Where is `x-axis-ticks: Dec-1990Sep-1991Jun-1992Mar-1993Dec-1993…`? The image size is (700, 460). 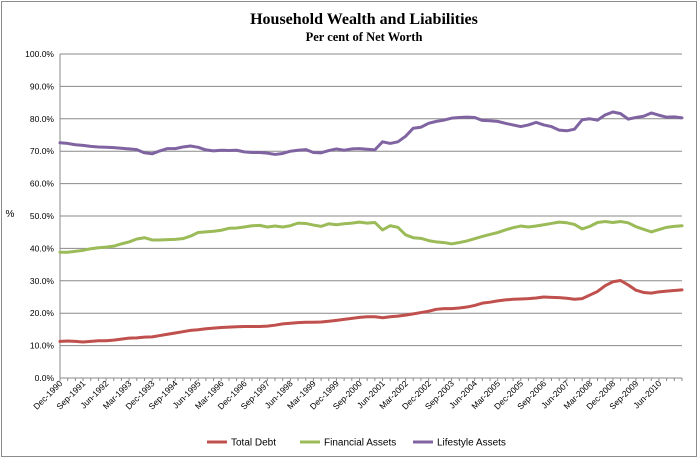
x-axis-ticks: Dec-1990Sep-1991Jun-1992Mar-1993Dec-1993… is located at coordinates (357, 394).